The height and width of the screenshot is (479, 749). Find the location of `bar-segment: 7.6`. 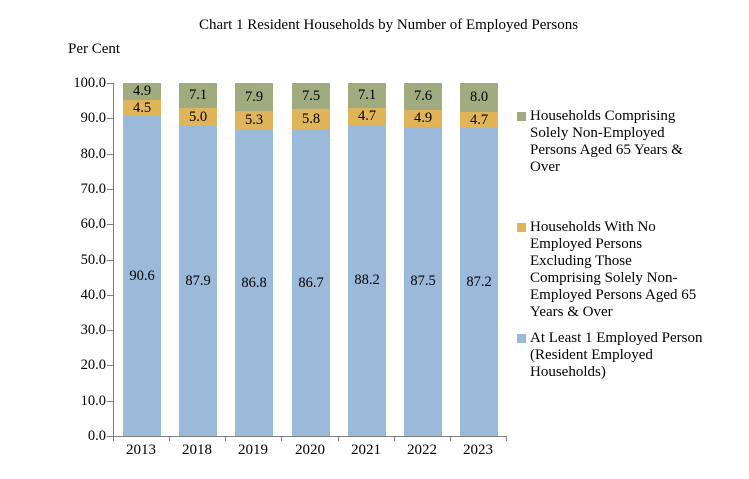

bar-segment: 7.6 is located at coordinates (423, 96).